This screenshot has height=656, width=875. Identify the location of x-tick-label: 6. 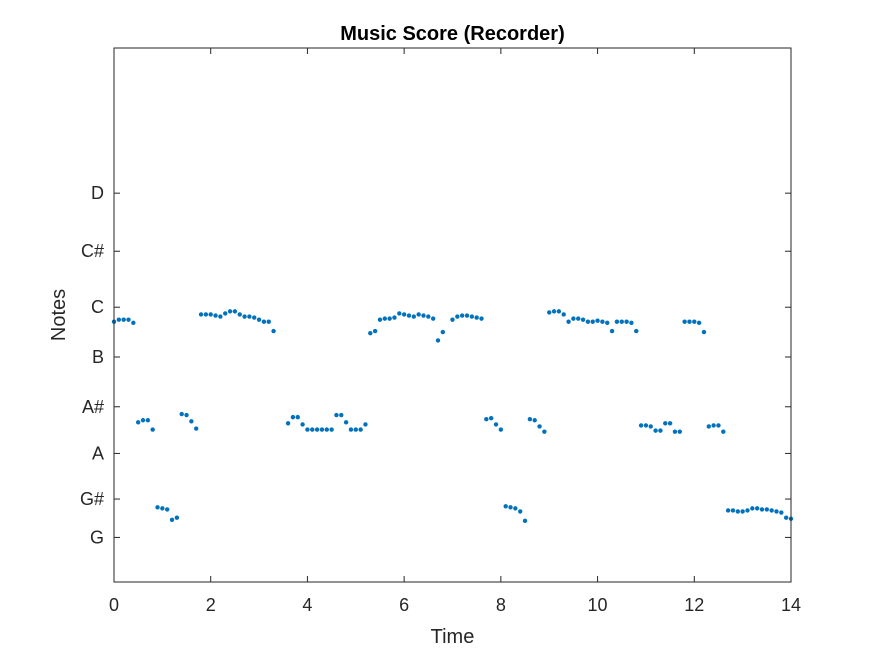
(404, 605).